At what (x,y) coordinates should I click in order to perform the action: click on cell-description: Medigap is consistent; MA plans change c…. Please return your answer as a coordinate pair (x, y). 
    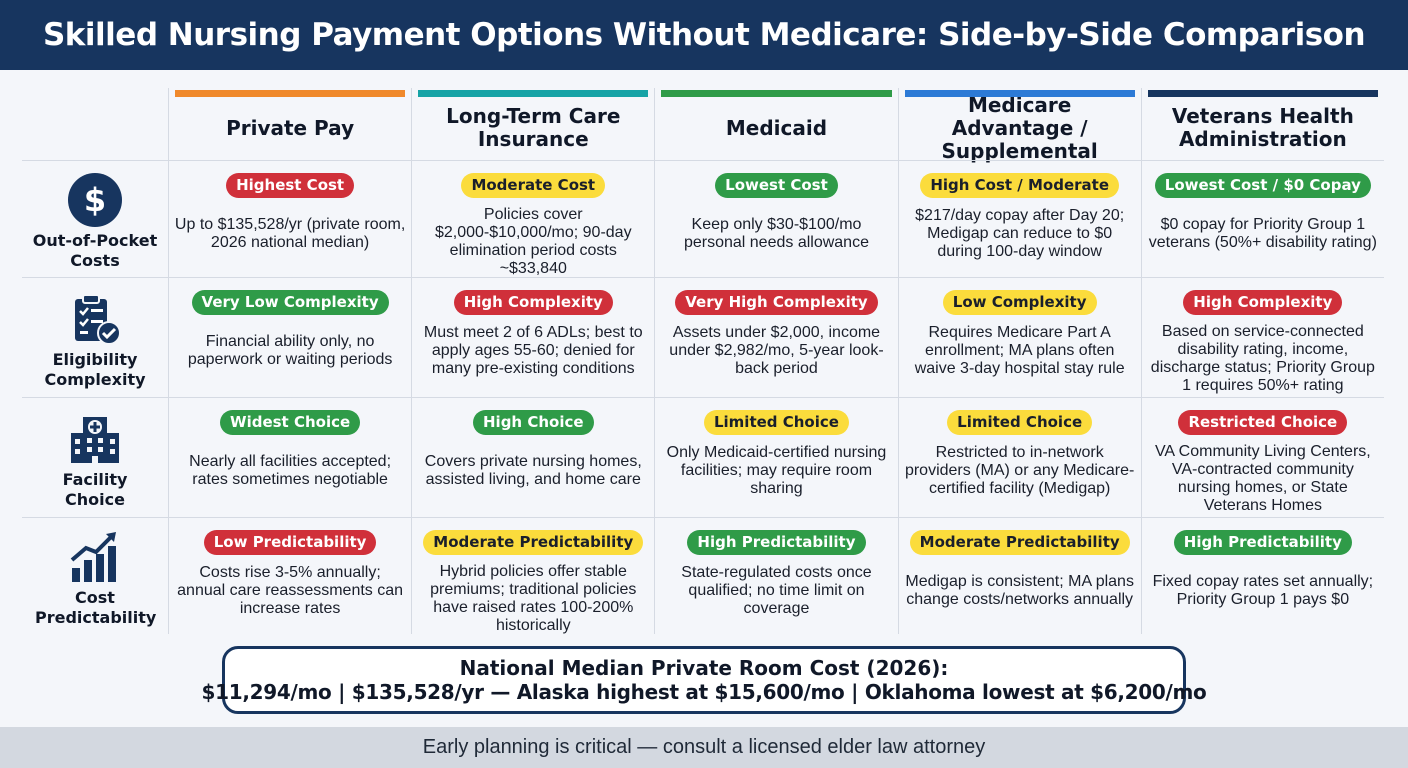
    Looking at the image, I should click on (1019, 590).